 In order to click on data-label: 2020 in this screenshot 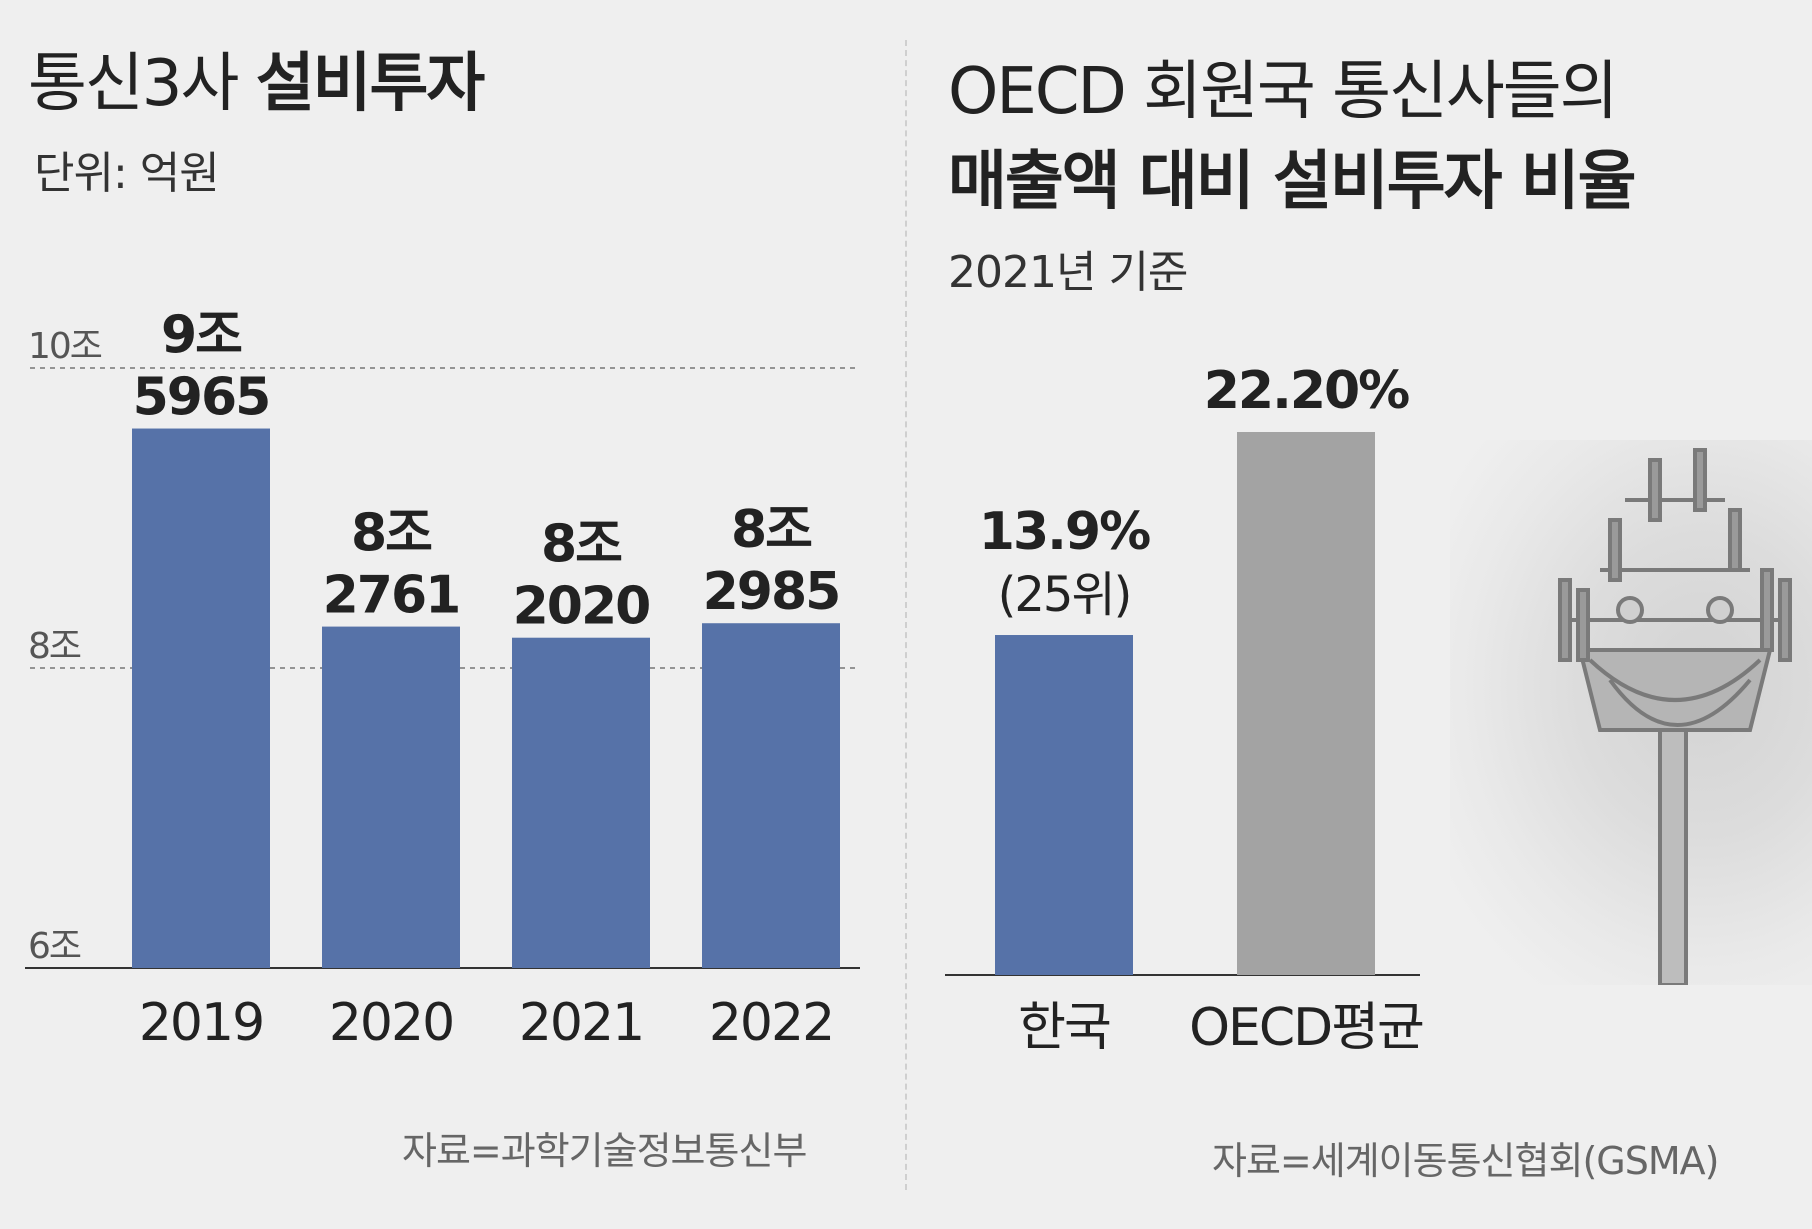, I will do `click(581, 607)`.